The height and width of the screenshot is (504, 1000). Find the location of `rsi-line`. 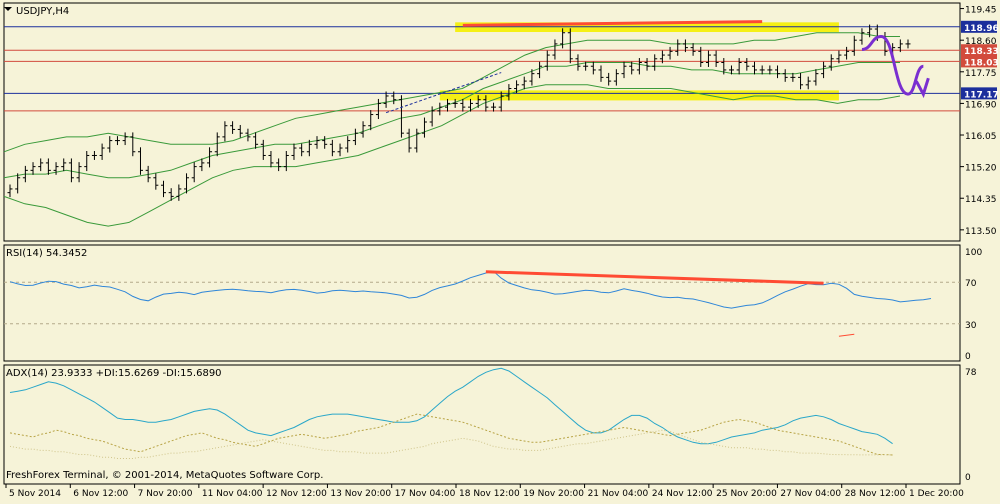

rsi-line is located at coordinates (470, 289).